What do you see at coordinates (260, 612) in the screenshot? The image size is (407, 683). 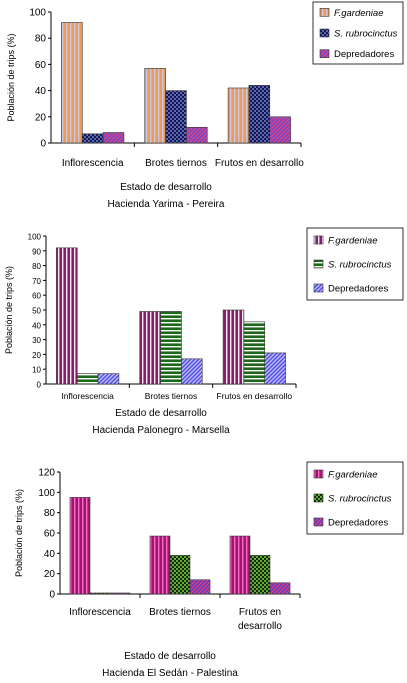 I see `x-tick-label: Frutos en` at bounding box center [260, 612].